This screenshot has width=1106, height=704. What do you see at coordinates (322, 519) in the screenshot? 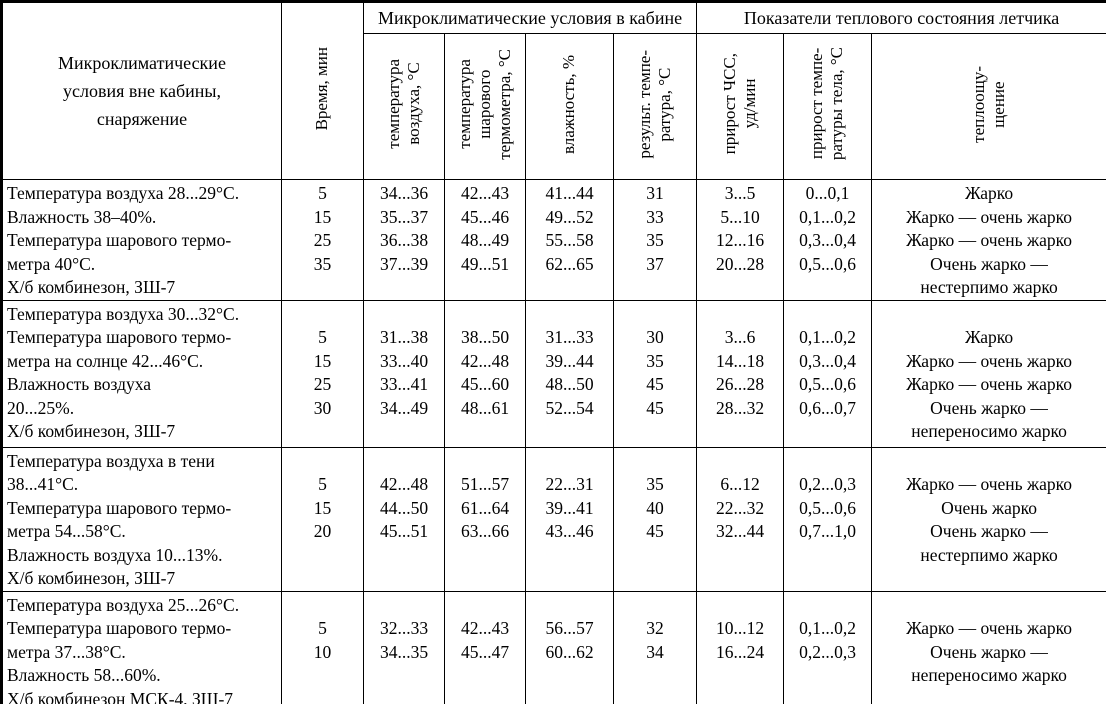
I see `cell-time: 5 15 20` at bounding box center [322, 519].